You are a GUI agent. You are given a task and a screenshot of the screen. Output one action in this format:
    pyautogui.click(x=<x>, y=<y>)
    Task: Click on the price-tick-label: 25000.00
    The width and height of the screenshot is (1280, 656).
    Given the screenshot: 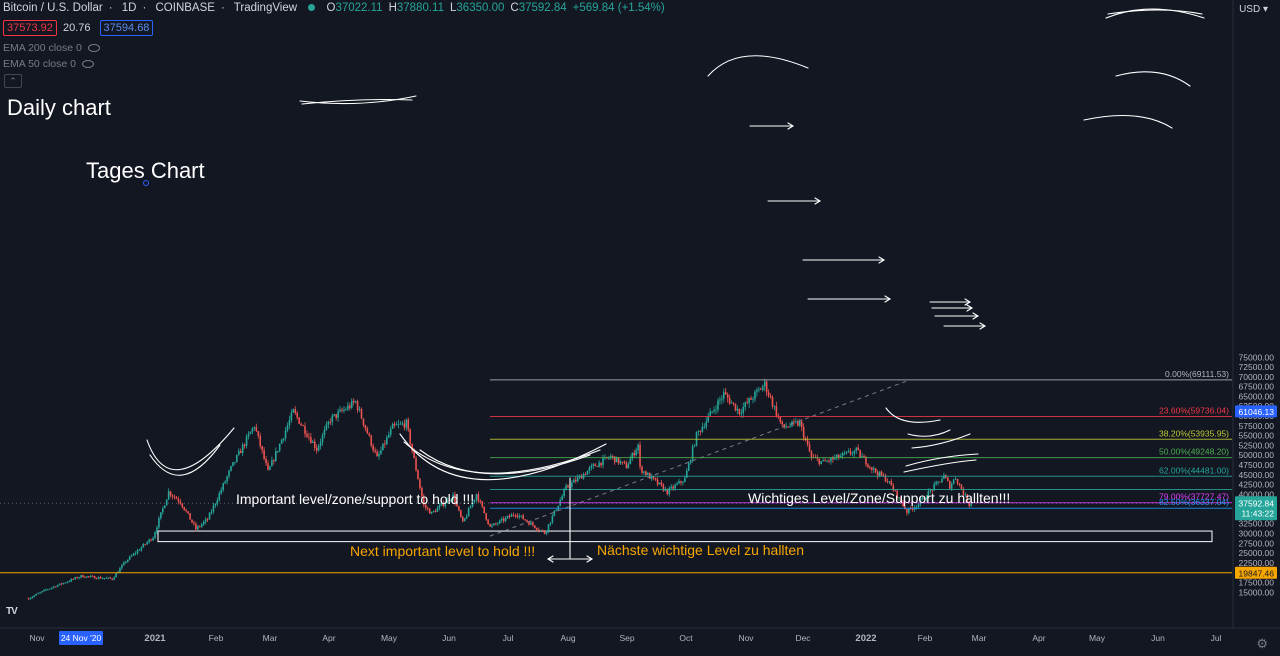 What is the action you would take?
    pyautogui.click(x=1257, y=553)
    